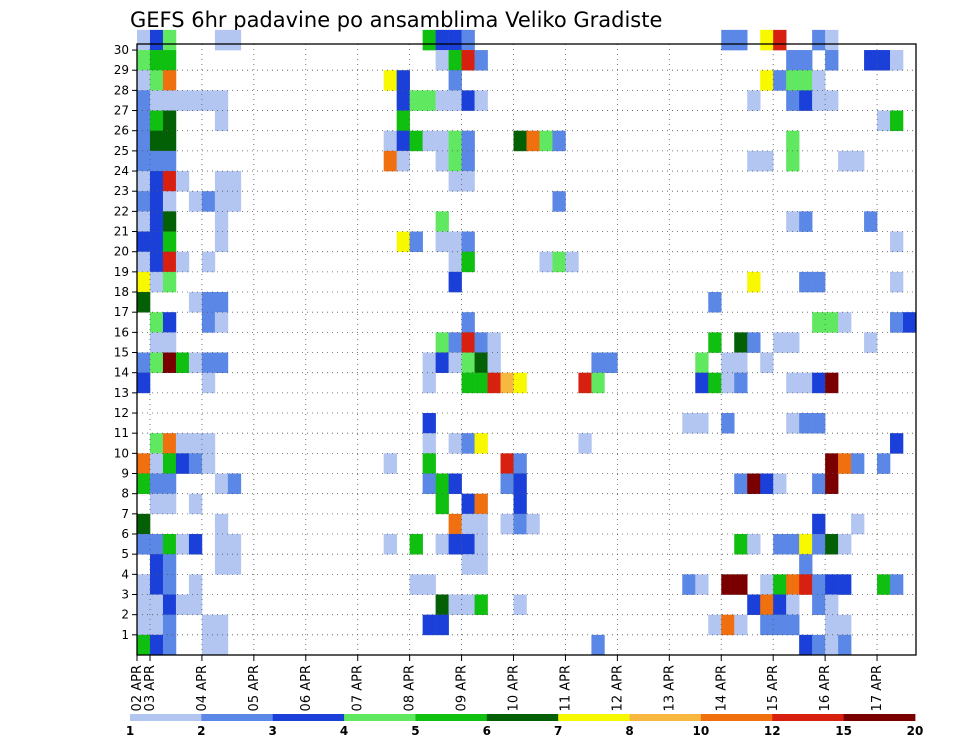 This screenshot has width=960, height=742. Describe the element at coordinates (121, 151) in the screenshot. I see `y-tick-label: 25` at that location.